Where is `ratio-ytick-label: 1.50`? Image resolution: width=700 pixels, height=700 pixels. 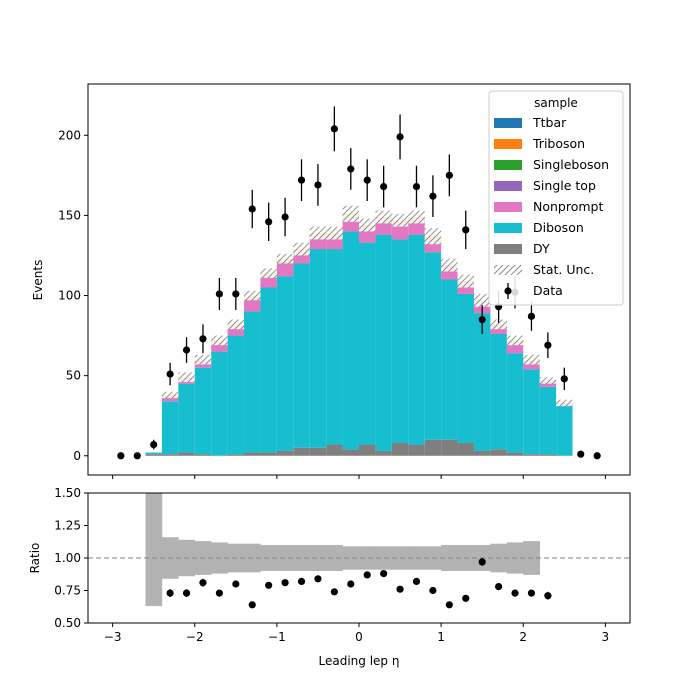
ratio-ytick-label: 1.50 is located at coordinates (67, 493).